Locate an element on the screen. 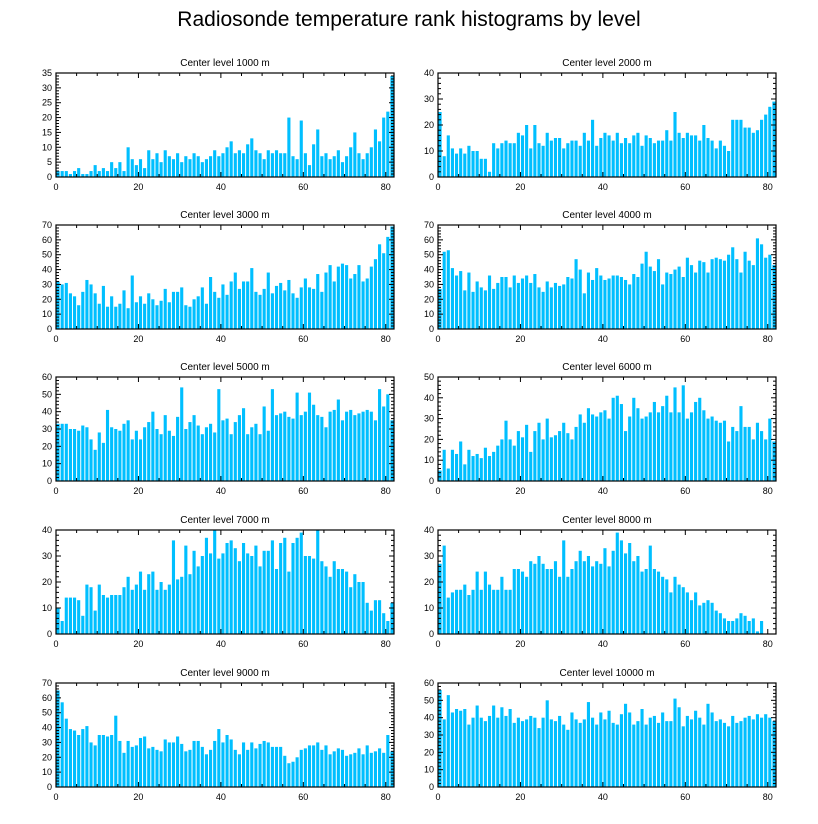  y-tick-label: 20 is located at coordinates (429, 125).